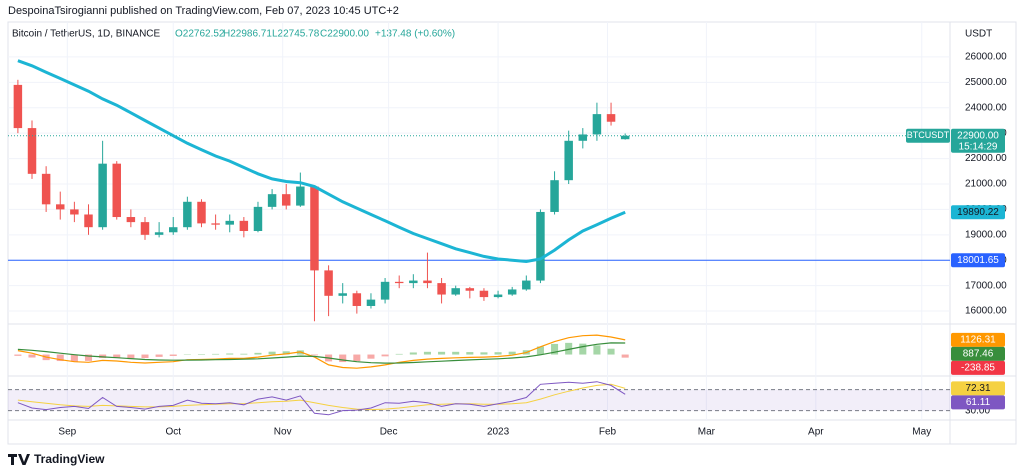  I want to click on logo: TradingView, so click(56, 459).